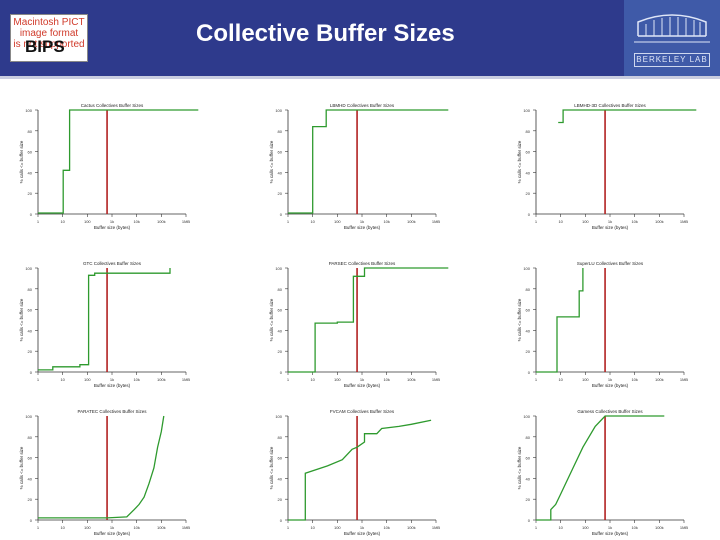  I want to click on chart-title: GTC Collectives Buffer Sizes, so click(112, 263).